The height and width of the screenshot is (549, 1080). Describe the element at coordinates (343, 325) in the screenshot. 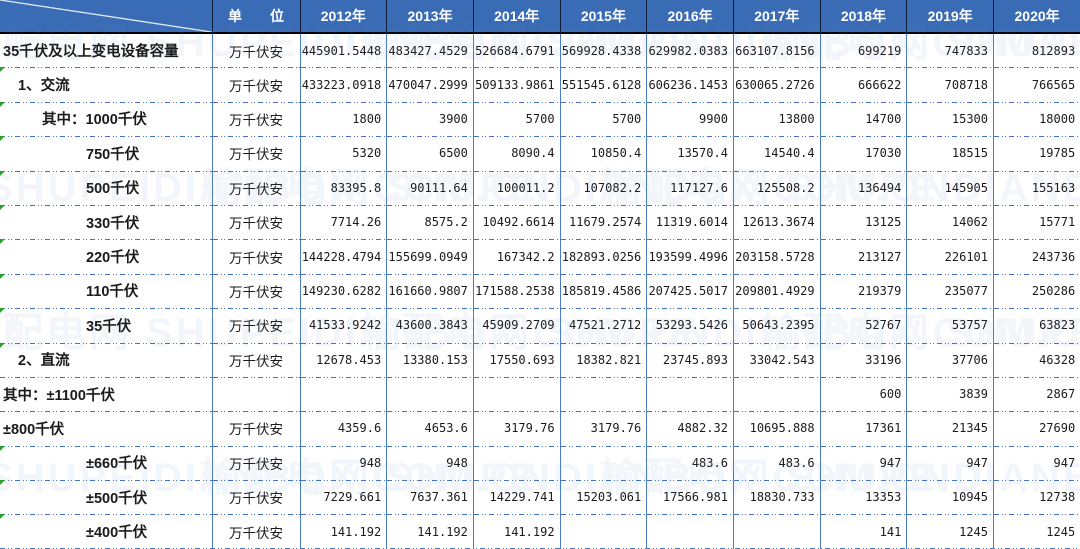

I see `value-cell-2012: 41533.9242` at that location.